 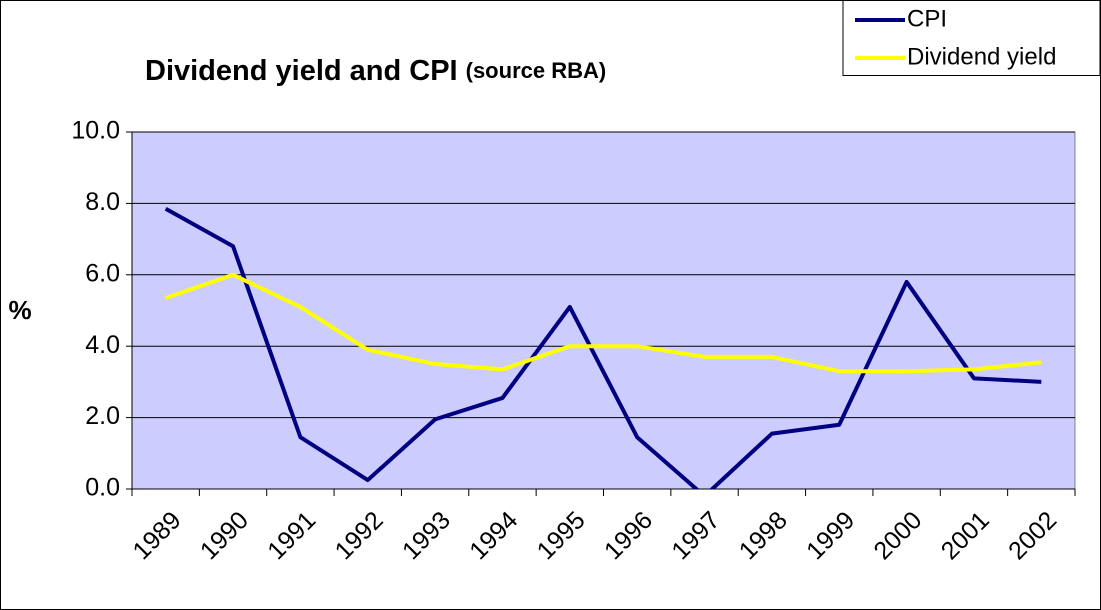 What do you see at coordinates (19, 310) in the screenshot?
I see `y-axis-label: %` at bounding box center [19, 310].